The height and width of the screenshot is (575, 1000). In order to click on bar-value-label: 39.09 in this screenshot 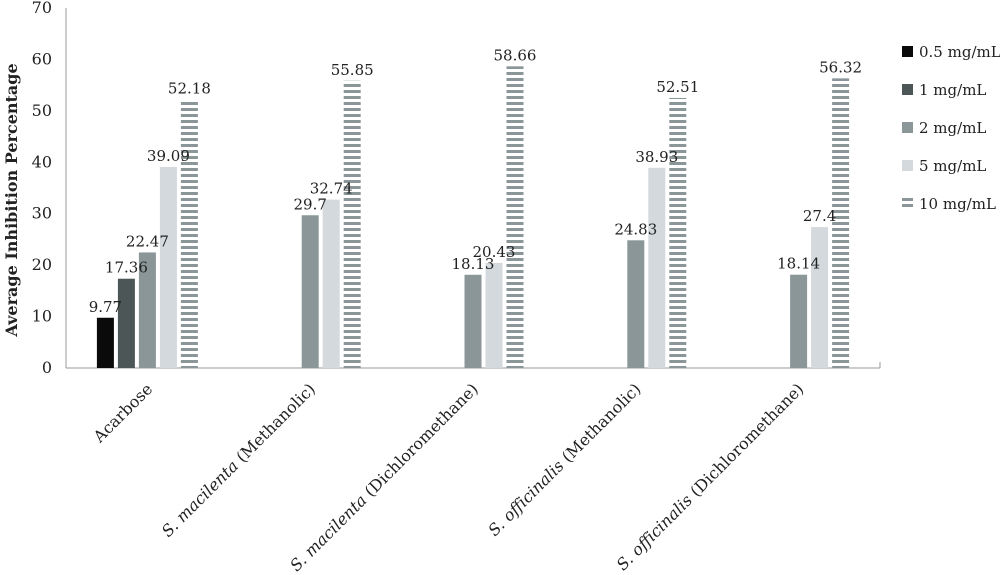, I will do `click(168, 156)`.